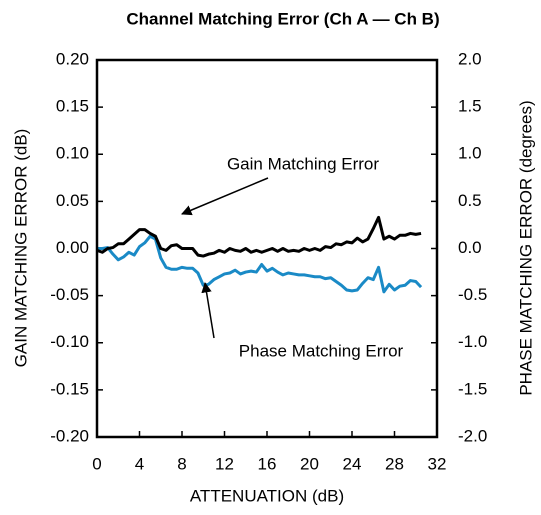  What do you see at coordinates (96, 463) in the screenshot?
I see `x-tick-label: 0` at bounding box center [96, 463].